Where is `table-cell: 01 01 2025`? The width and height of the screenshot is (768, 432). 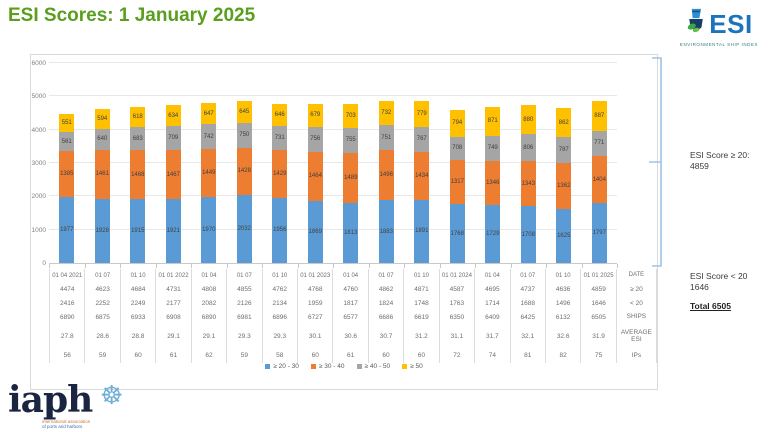
table-cell: 01 01 2025 is located at coordinates (598, 275).